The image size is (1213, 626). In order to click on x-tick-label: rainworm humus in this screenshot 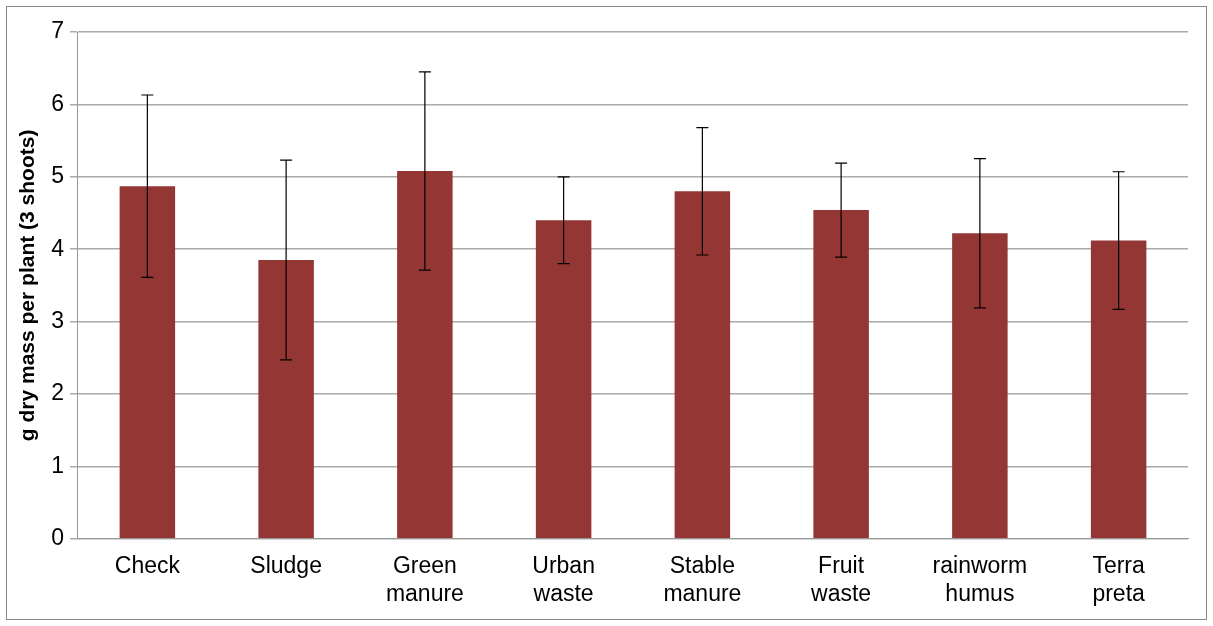, I will do `click(980, 578)`.